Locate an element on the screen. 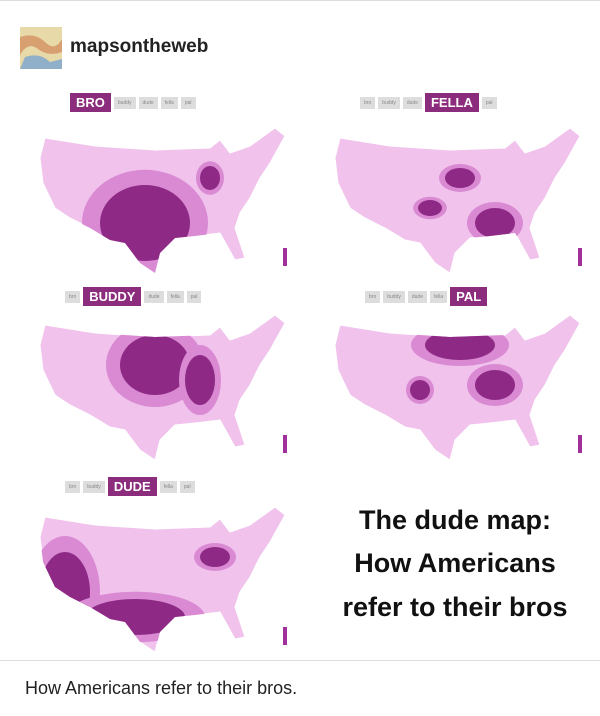  tab-row: BRO buddy dude fella pal is located at coordinates (133, 102).